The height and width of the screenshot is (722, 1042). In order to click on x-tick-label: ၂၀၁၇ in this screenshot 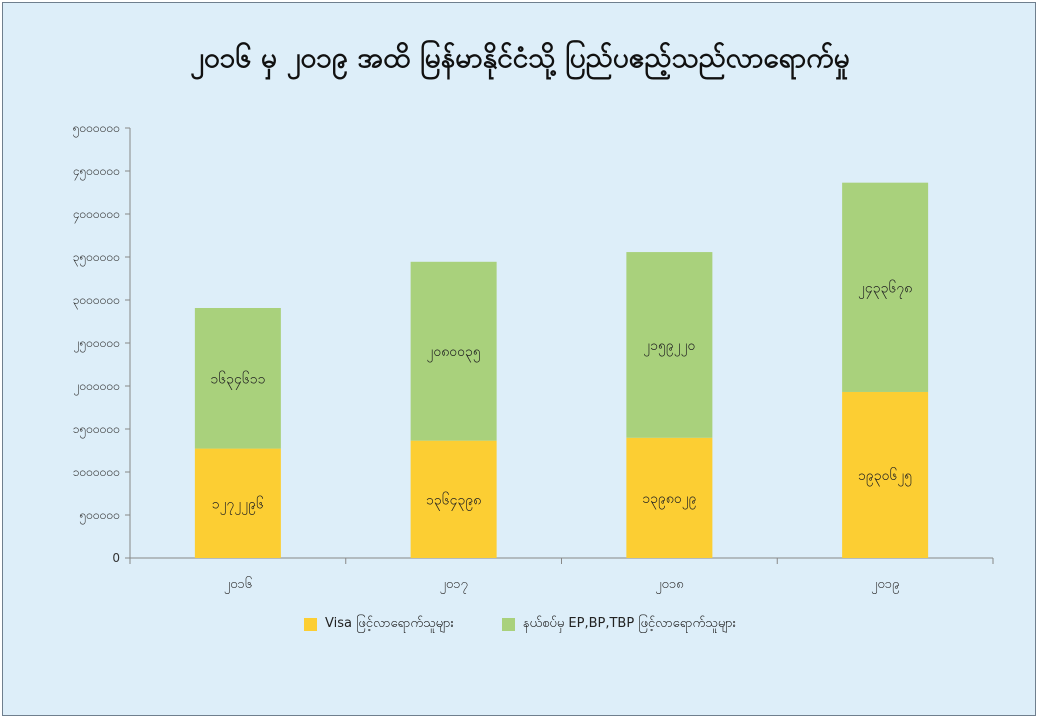, I will do `click(453, 585)`.